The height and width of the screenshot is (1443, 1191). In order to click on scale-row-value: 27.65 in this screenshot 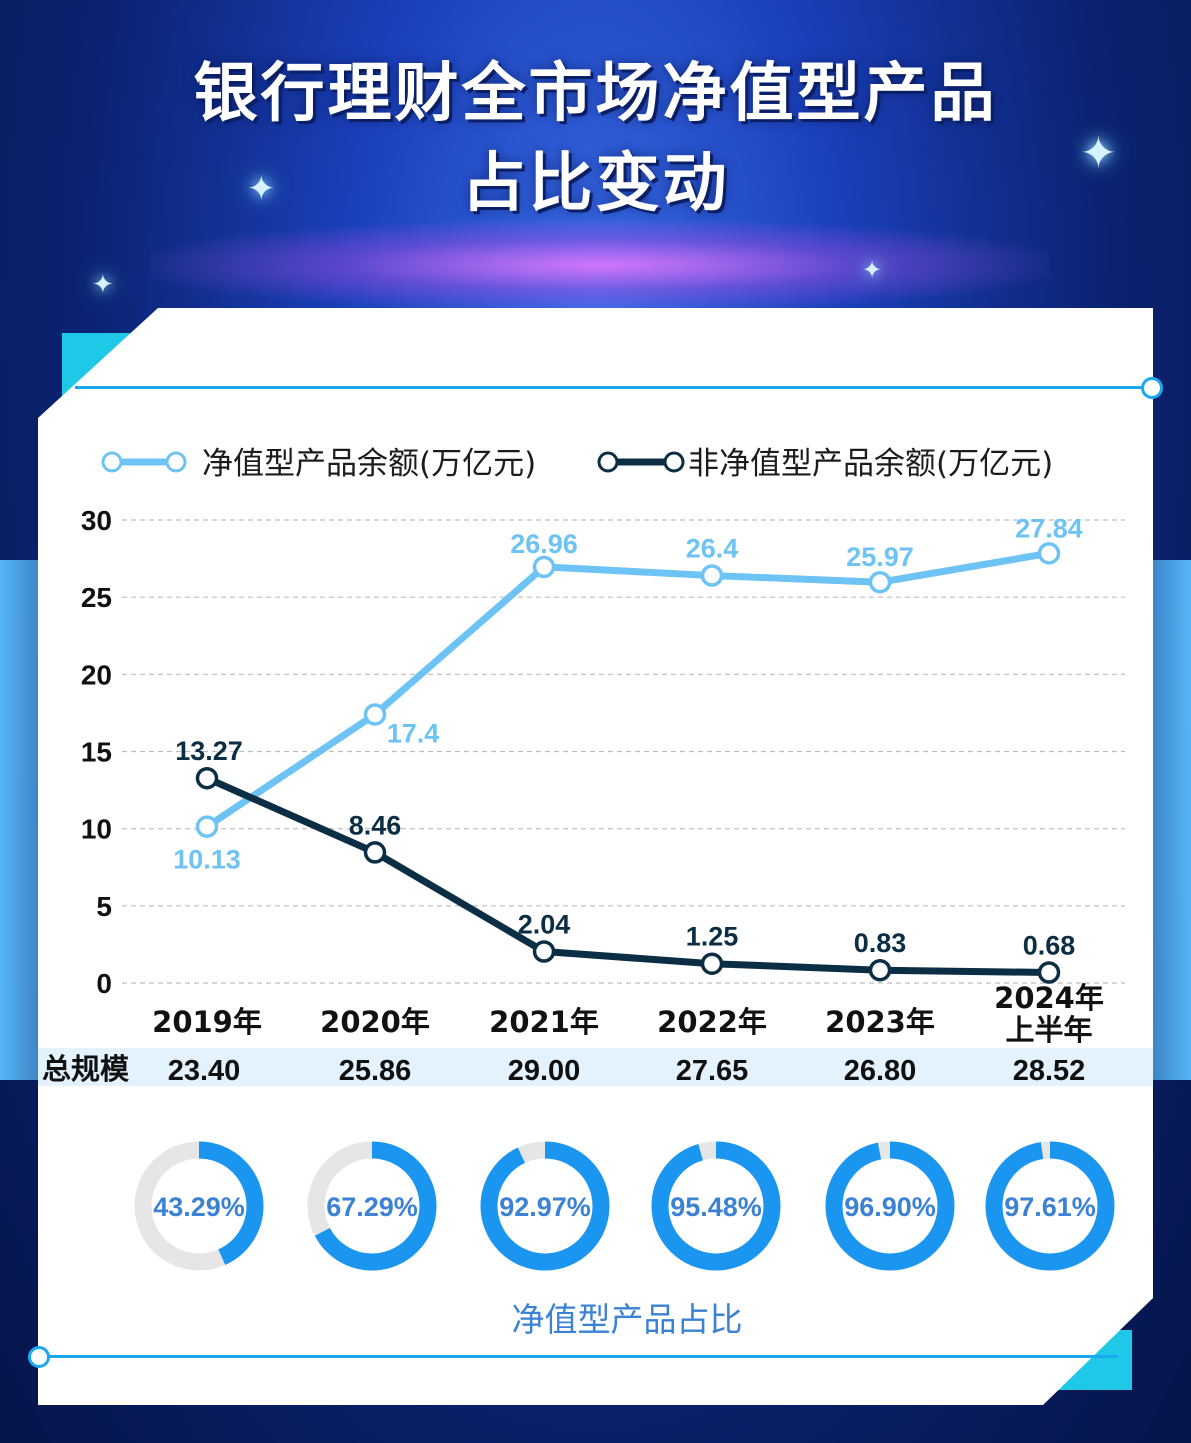, I will do `click(712, 1071)`.